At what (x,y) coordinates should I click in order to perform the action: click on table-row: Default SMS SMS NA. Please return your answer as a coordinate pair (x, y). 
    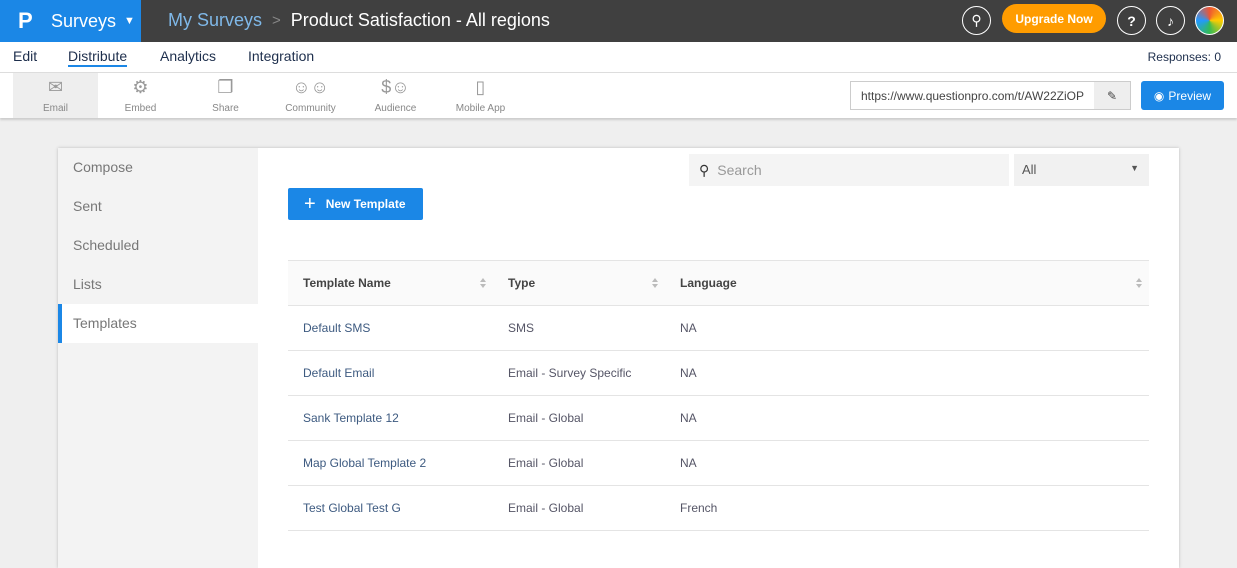
    Looking at the image, I should click on (718, 328).